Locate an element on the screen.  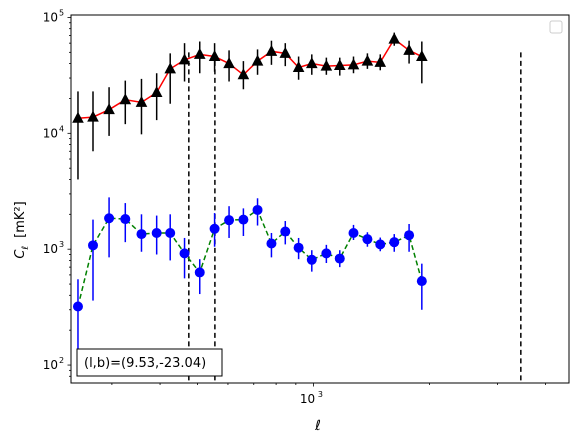
x-axis-label: ℓ is located at coordinates (317, 426).